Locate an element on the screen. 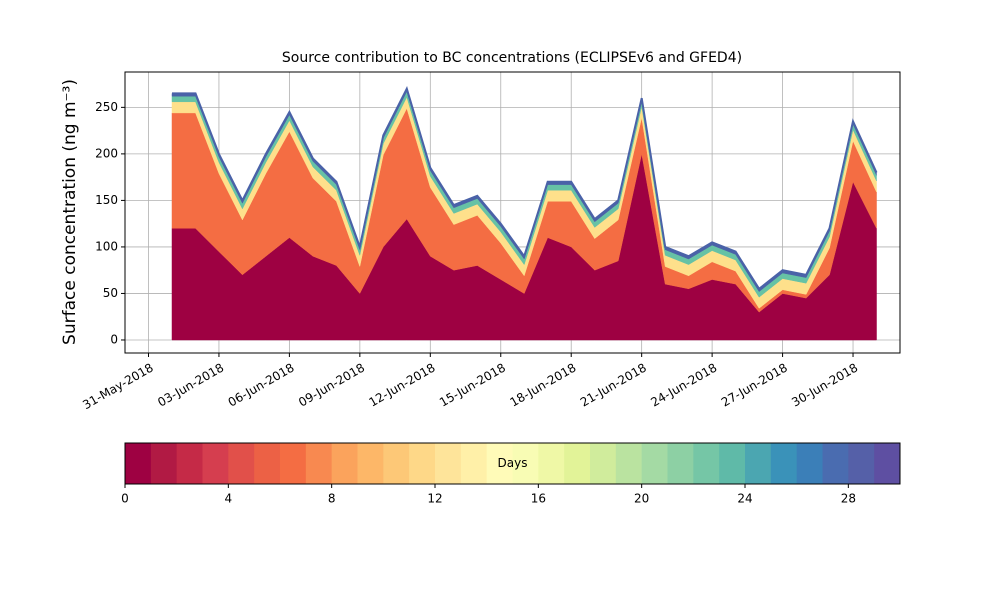 The height and width of the screenshot is (600, 1000). y-tick-label: 50 is located at coordinates (110, 293).